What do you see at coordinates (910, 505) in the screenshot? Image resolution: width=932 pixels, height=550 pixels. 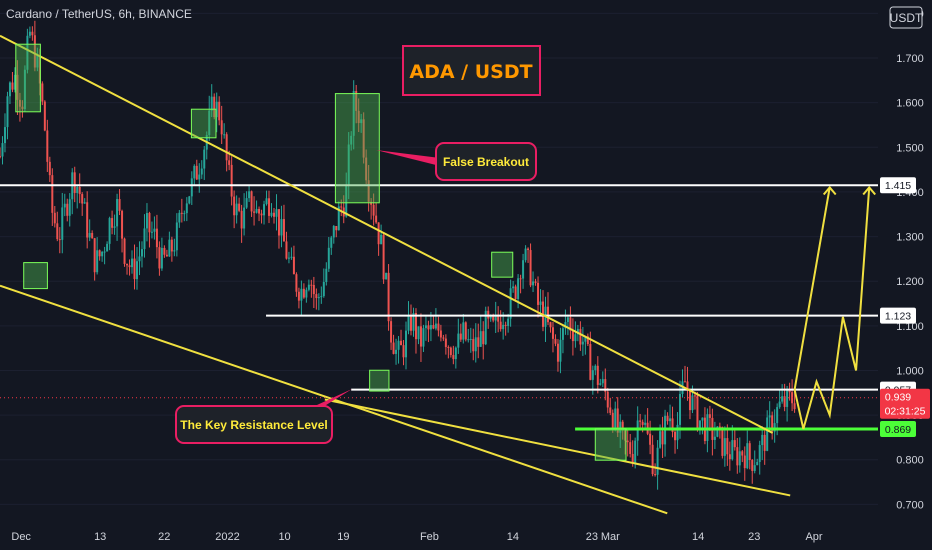 I see `y-tick-label: 0.700` at bounding box center [910, 505].